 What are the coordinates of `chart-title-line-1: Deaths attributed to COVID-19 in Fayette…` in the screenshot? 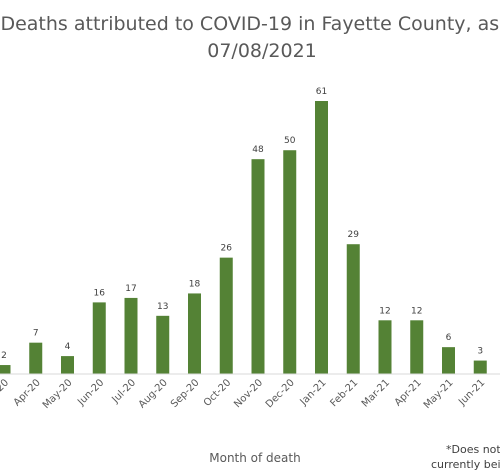 It's located at (250, 24).